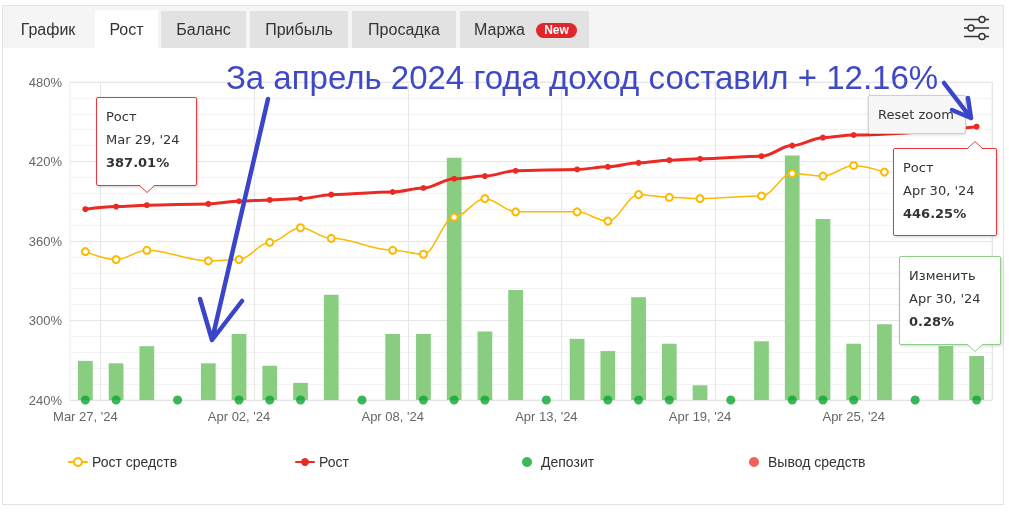 The image size is (1009, 521). Describe the element at coordinates (939, 191) in the screenshot. I see `annotation: Рост Apr 30, '24 446.25%` at that location.